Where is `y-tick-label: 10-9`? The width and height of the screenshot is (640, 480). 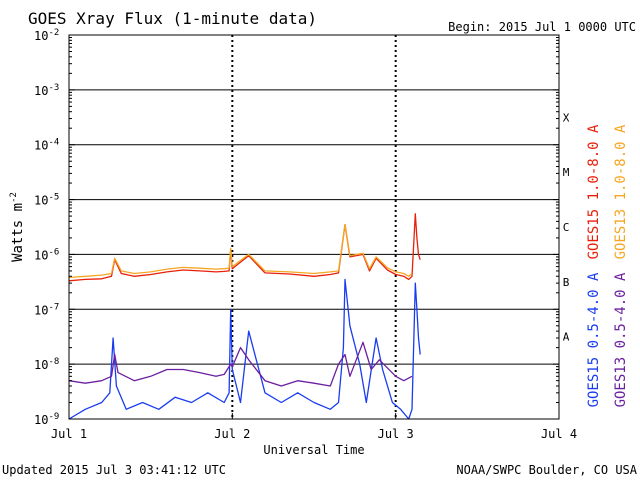
y-tick-label: 10-9 is located at coordinates (46, 419).